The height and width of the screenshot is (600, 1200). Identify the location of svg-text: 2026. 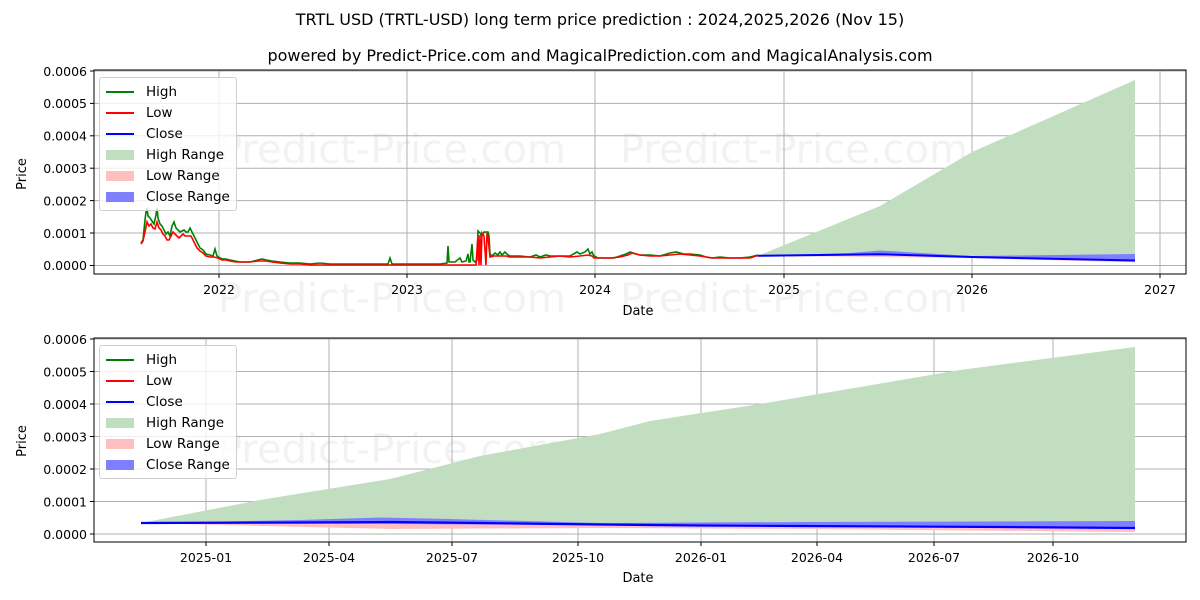
(972, 289).